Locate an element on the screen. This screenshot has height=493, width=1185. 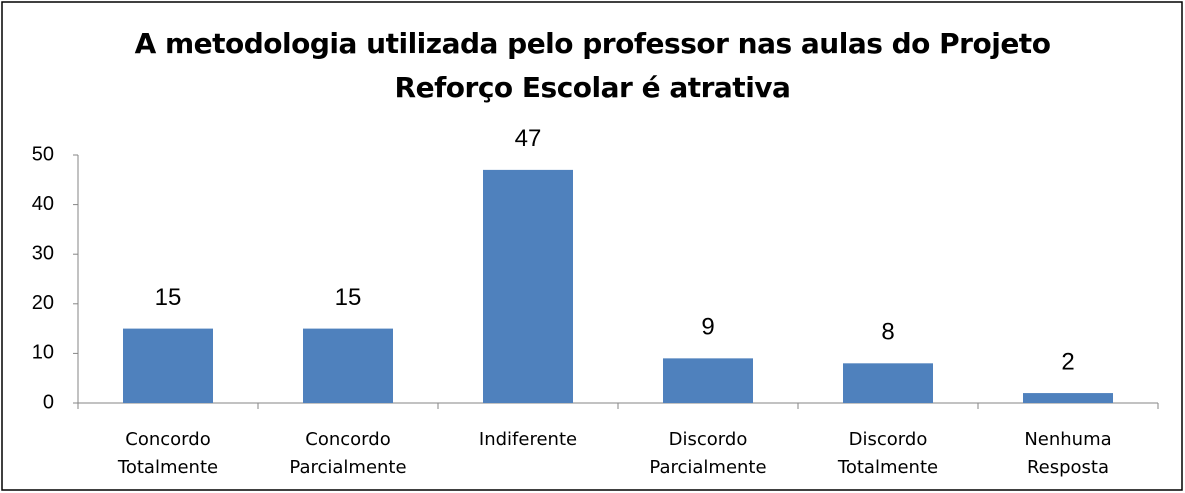
data-label: 2 is located at coordinates (1067, 361).